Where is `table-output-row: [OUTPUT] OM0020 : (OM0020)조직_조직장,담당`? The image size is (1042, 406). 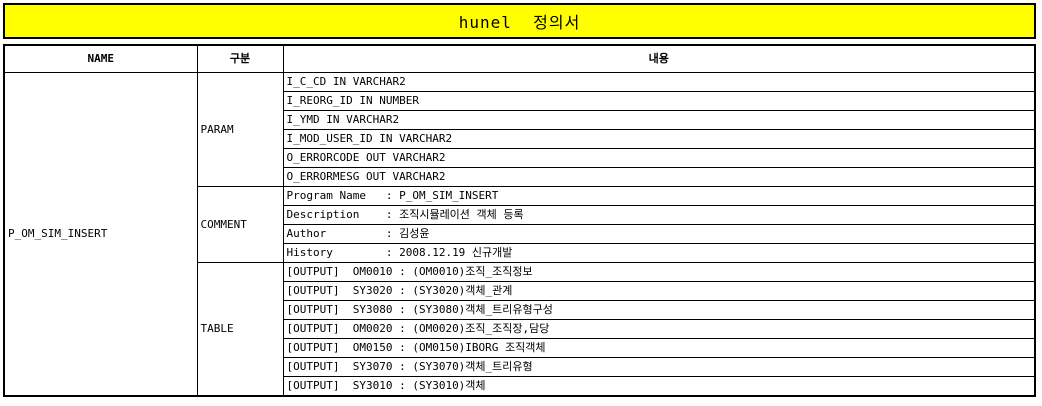
table-output-row: [OUTPUT] OM0020 : (OM0020)조직_조직장,담당 is located at coordinates (659, 329).